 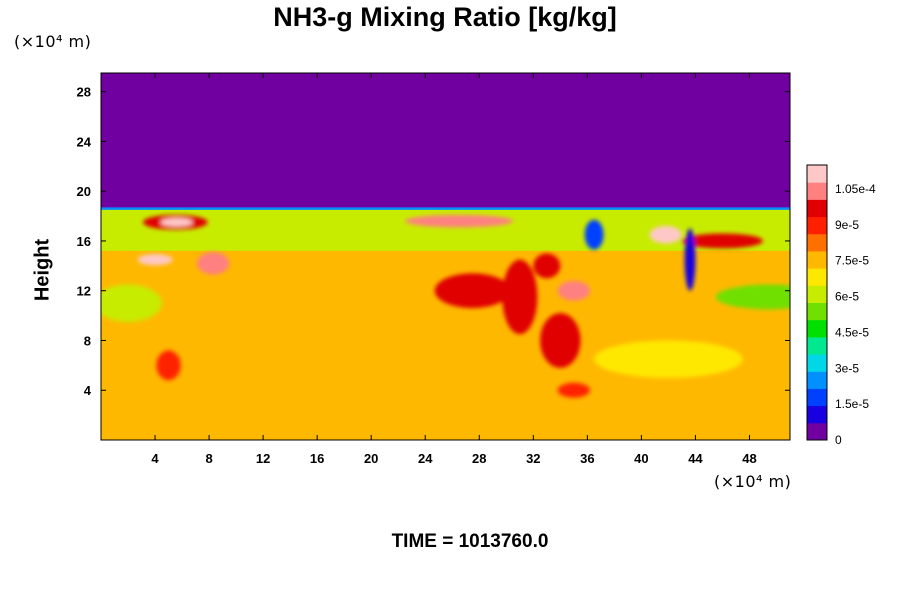 What do you see at coordinates (84, 291) in the screenshot?
I see `y-tick-label: 12` at bounding box center [84, 291].